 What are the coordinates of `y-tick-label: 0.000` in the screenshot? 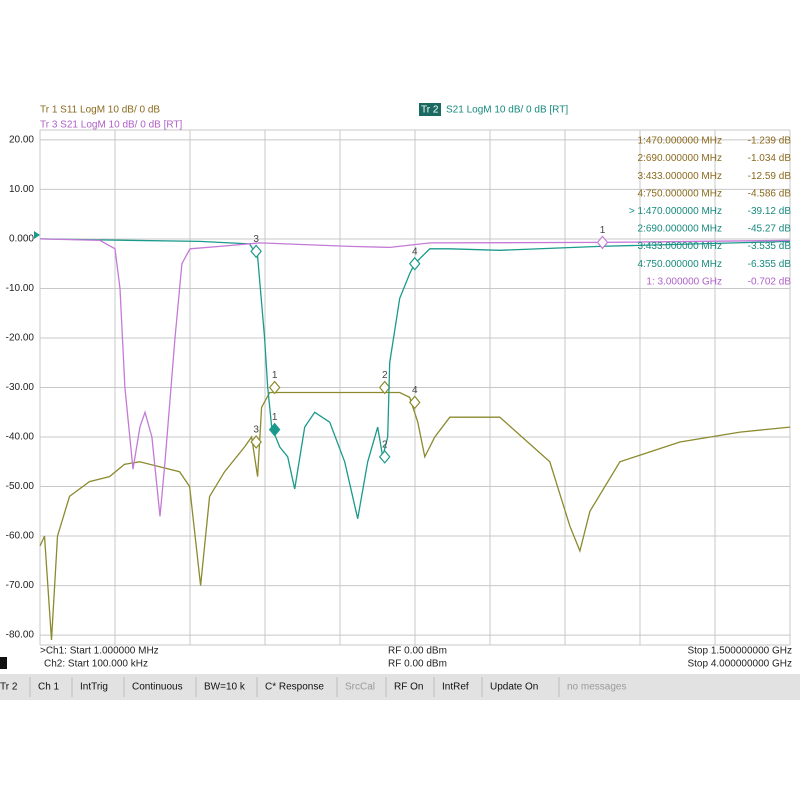 It's located at (21, 239).